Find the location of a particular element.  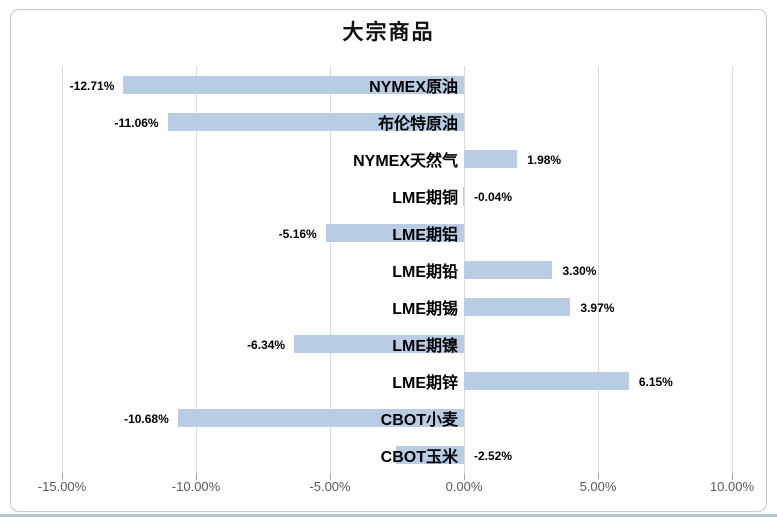

x-axis-tick-label: -15.00% is located at coordinates (62, 486).